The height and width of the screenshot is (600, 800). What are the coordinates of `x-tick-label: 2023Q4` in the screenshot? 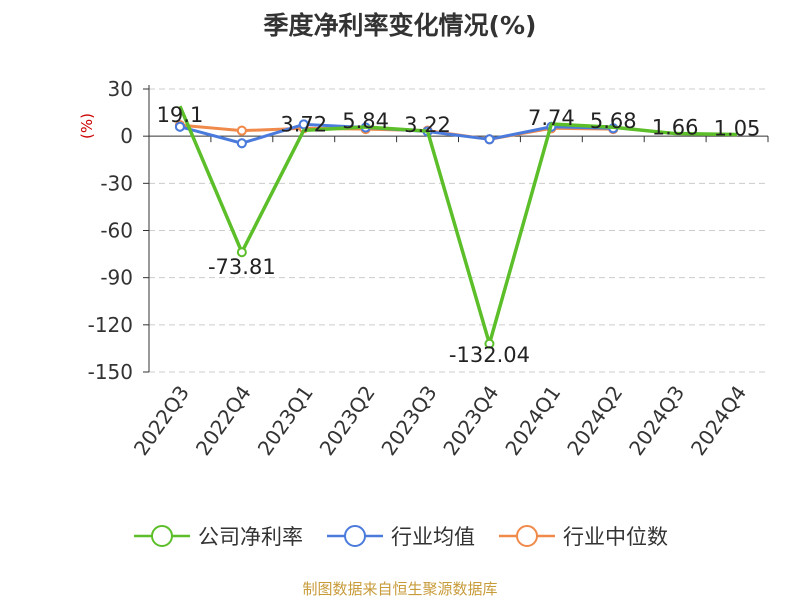 It's located at (470, 420).